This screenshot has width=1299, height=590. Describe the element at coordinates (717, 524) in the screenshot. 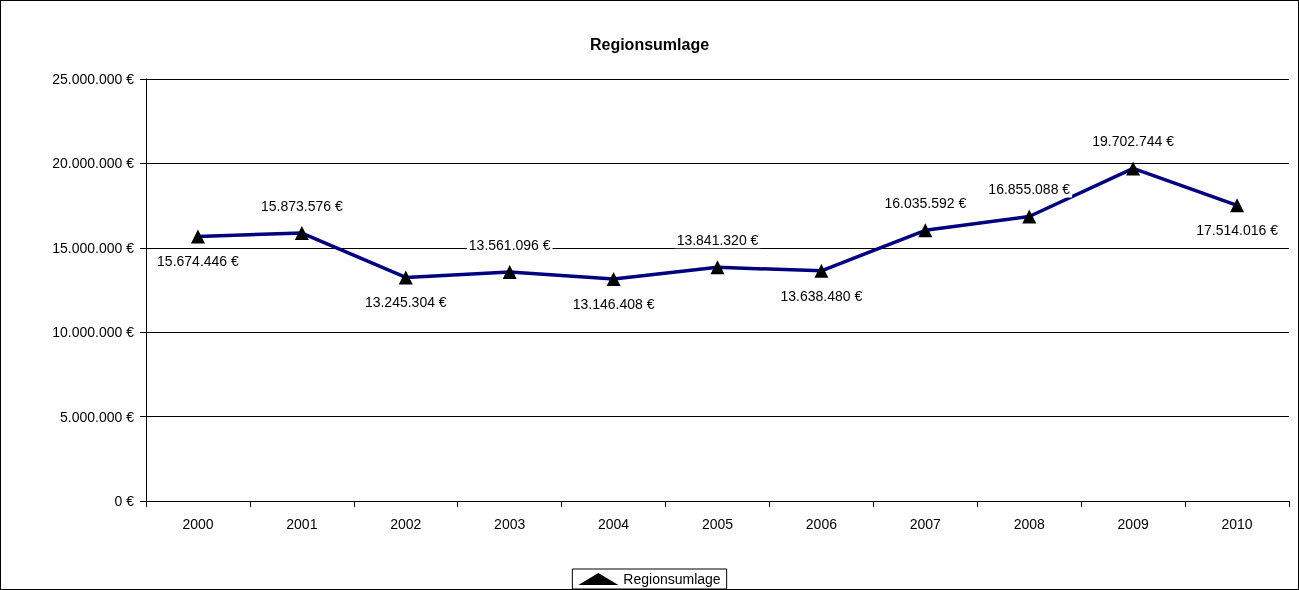

I see `x-tick-label: 2005` at that location.